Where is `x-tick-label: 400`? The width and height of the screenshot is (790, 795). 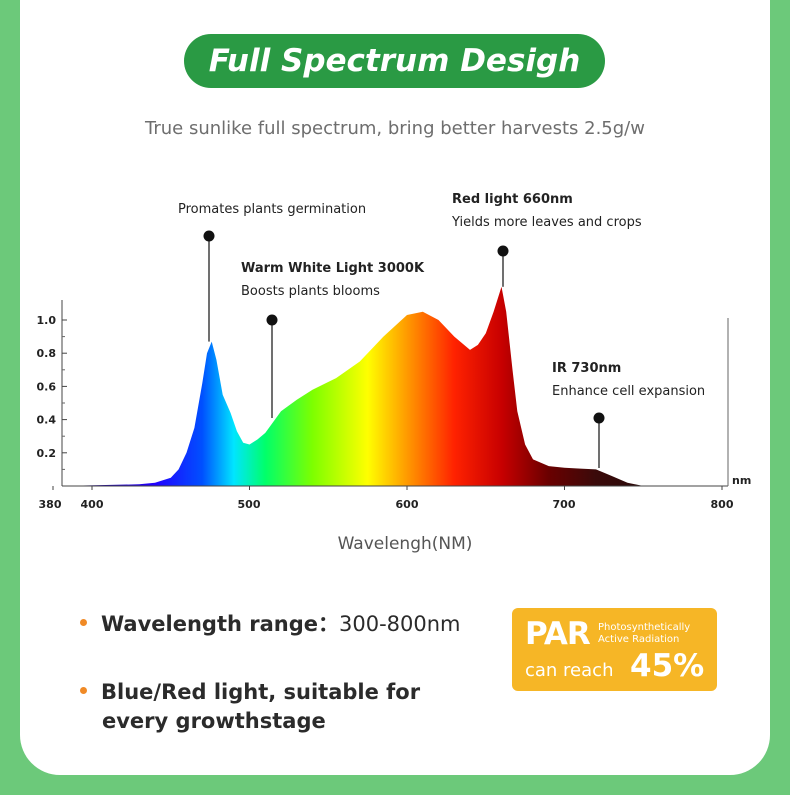
x-tick-label: 400 is located at coordinates (92, 504).